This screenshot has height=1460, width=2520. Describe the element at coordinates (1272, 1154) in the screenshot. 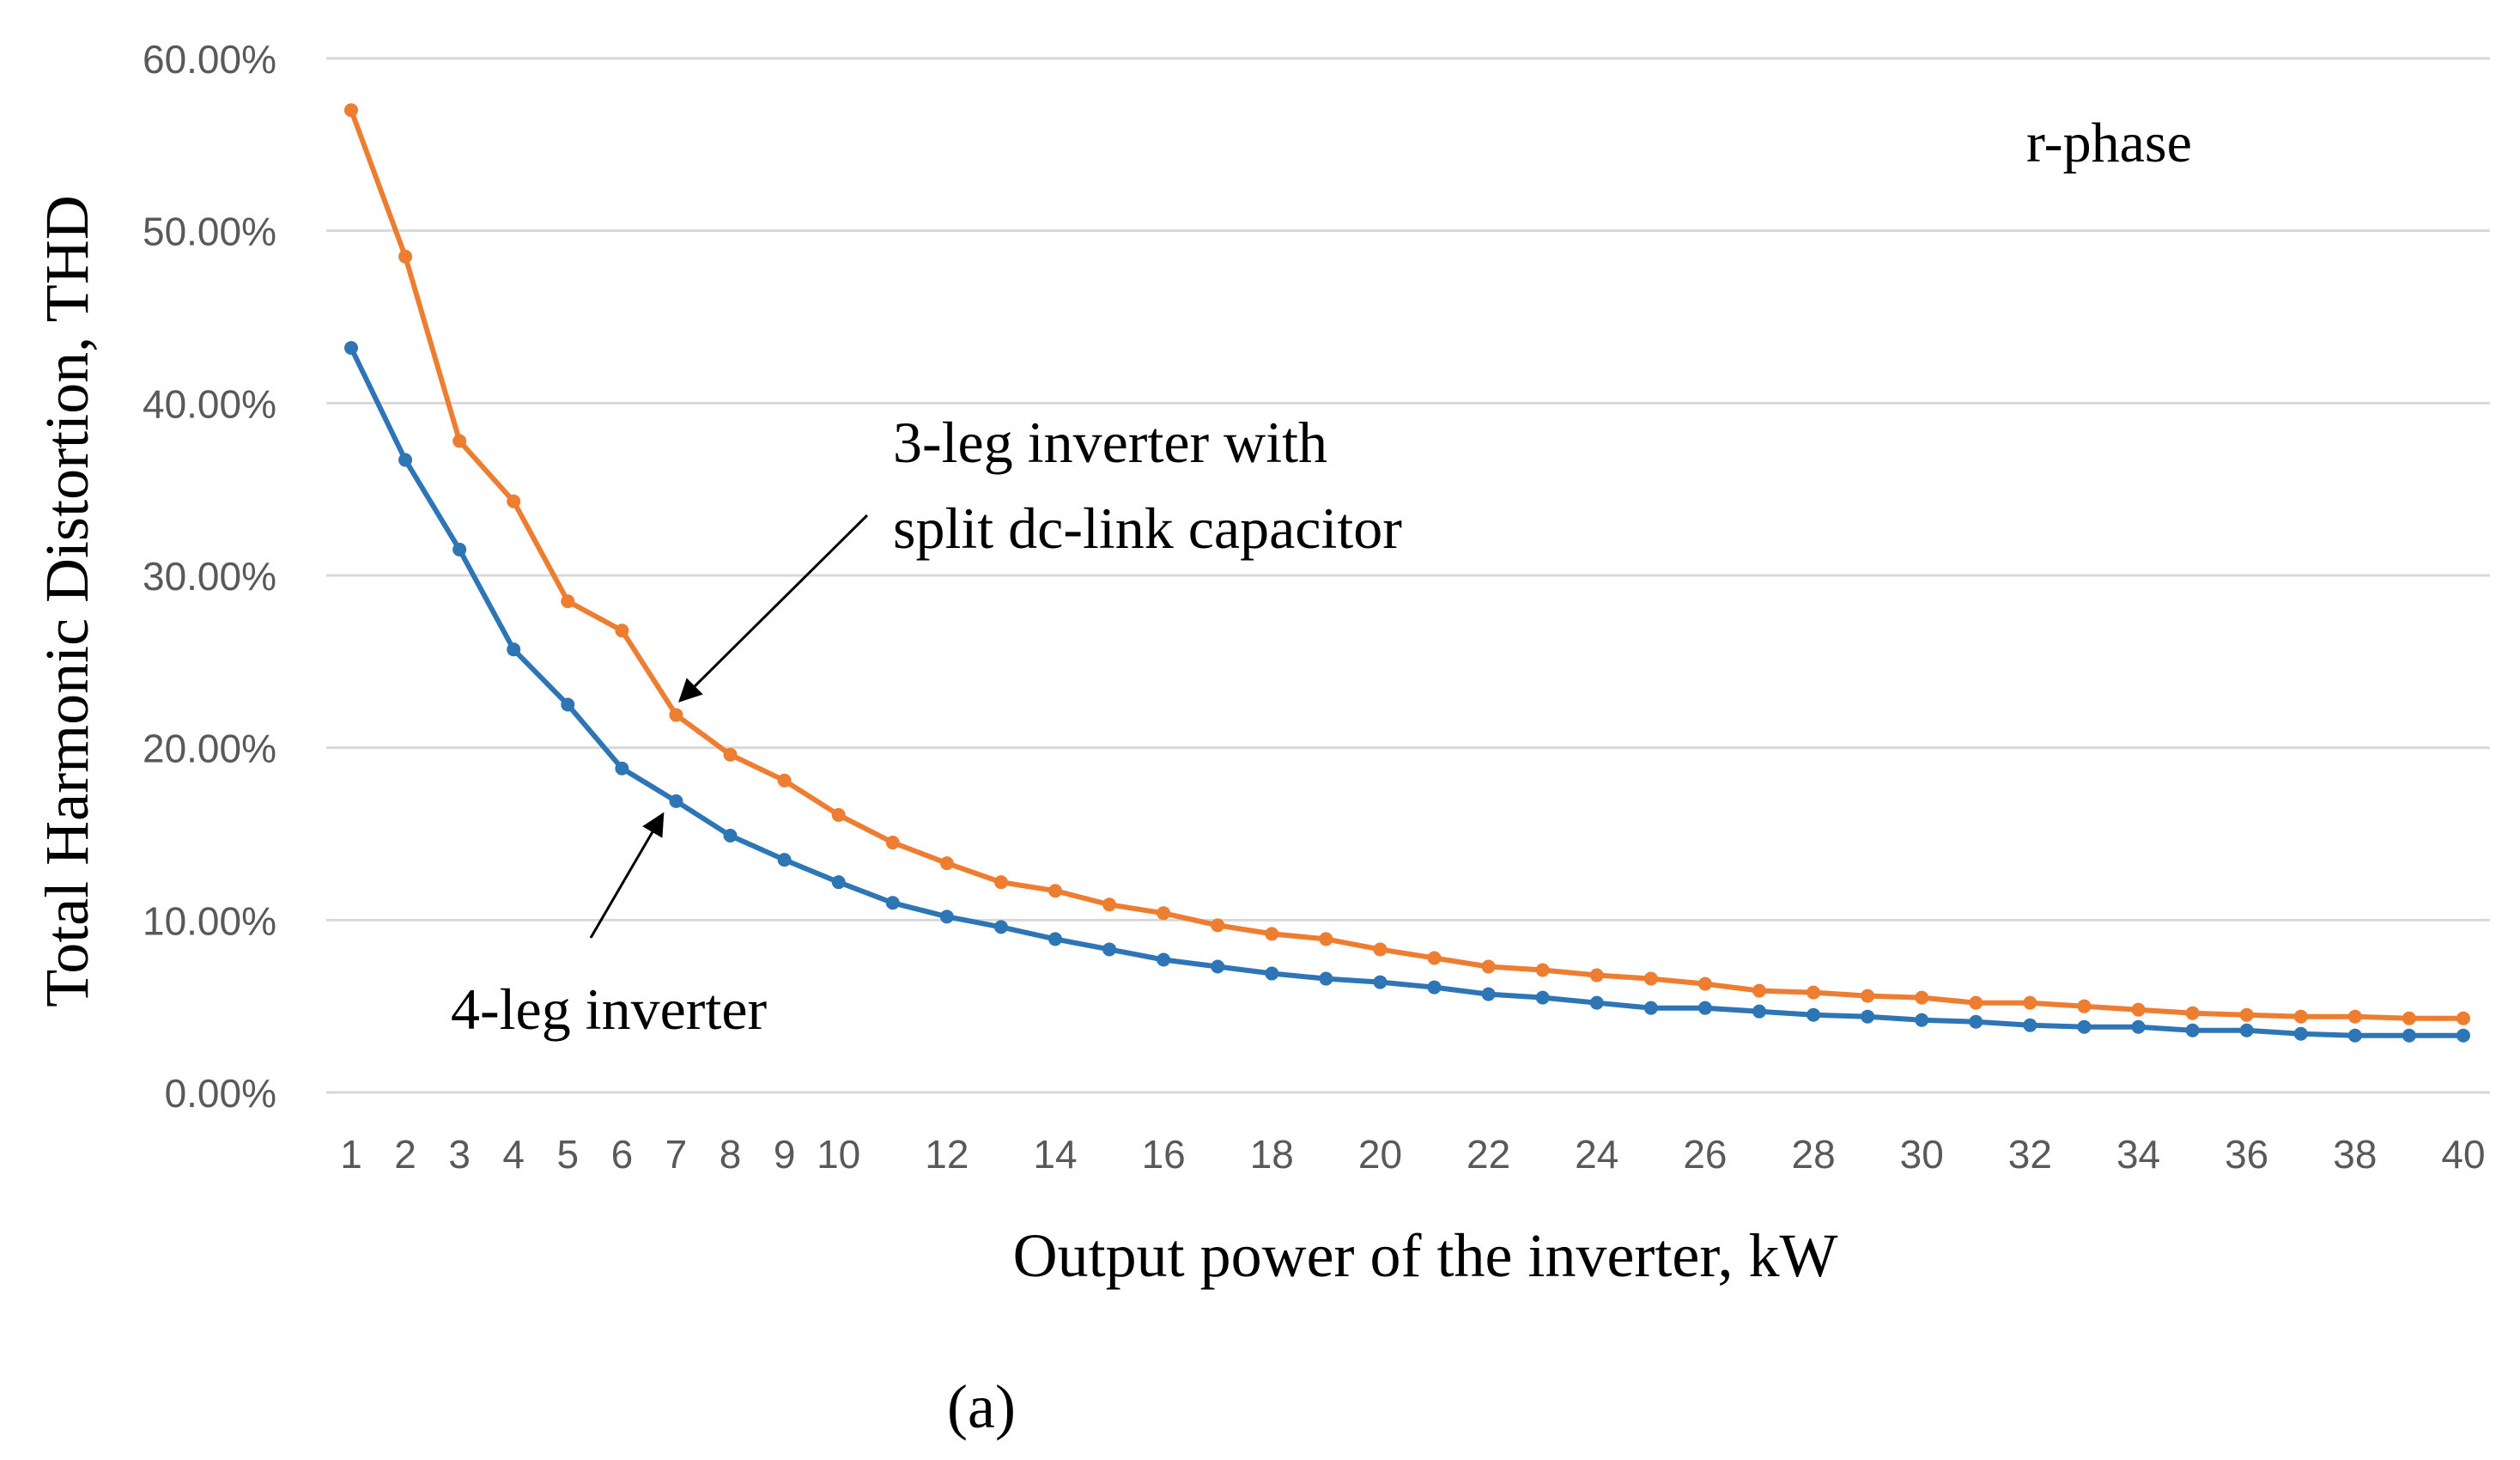

I see `x-tick-label-18: 18` at that location.